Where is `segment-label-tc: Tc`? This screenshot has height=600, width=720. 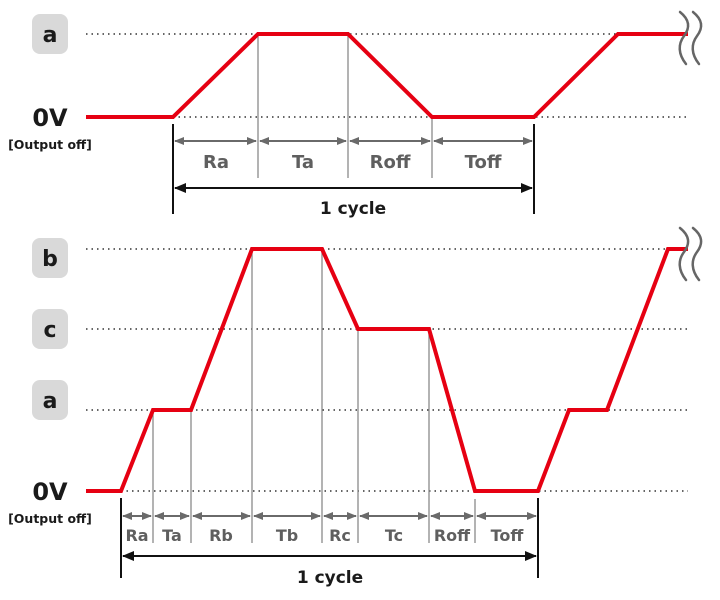 segment-label-tc: Tc is located at coordinates (394, 535).